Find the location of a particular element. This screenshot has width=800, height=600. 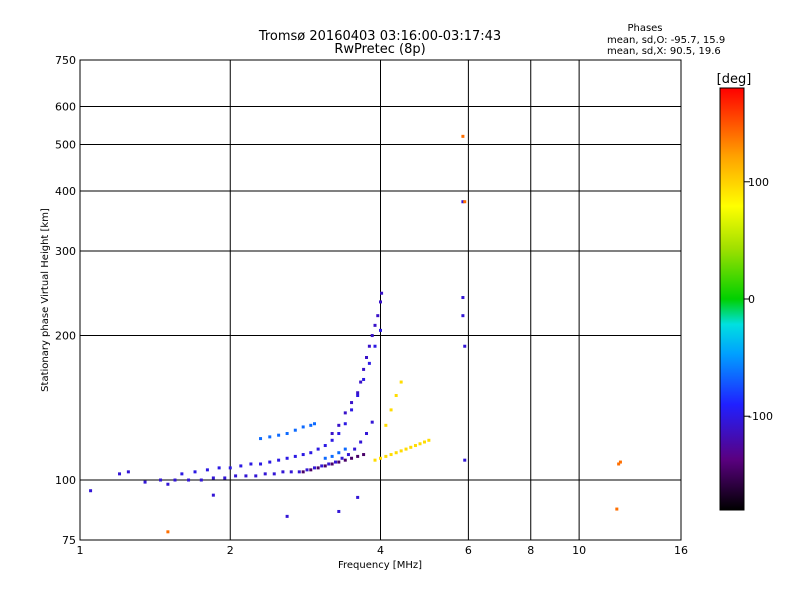

y-tick-label: 400 is located at coordinates (65, 191).